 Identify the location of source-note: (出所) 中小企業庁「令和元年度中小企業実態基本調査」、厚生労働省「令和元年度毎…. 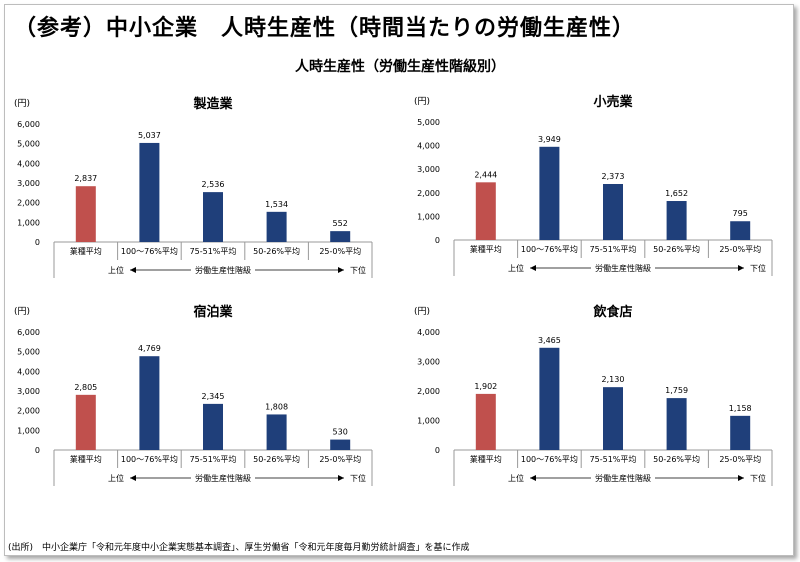
(239, 548).